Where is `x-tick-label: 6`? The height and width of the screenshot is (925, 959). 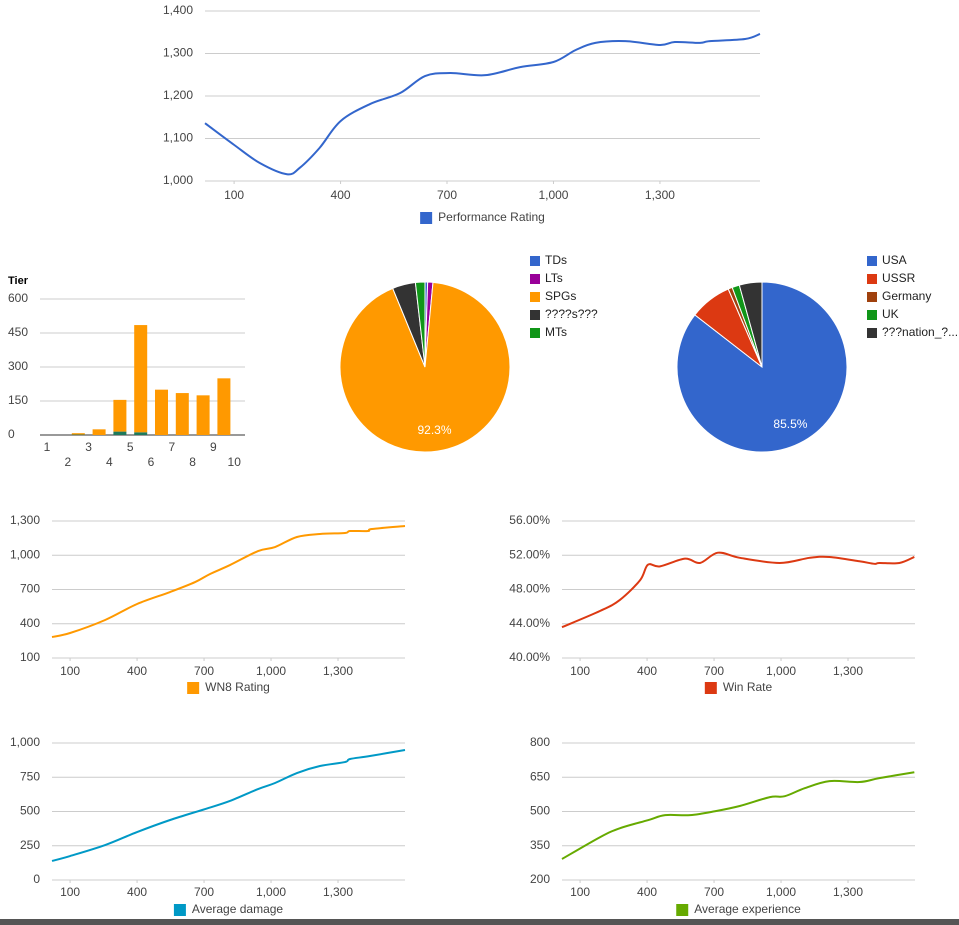
x-tick-label: 6 is located at coordinates (151, 462).